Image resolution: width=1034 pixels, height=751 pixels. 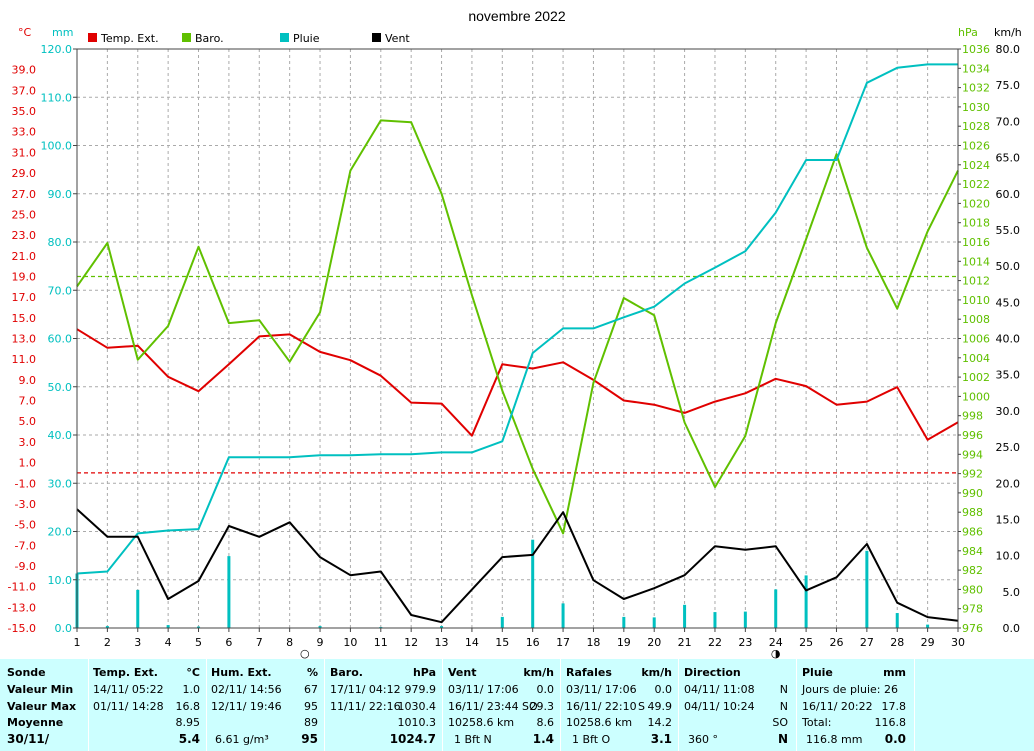 I want to click on rain-tick-label: 80.0, so click(x=60, y=242).